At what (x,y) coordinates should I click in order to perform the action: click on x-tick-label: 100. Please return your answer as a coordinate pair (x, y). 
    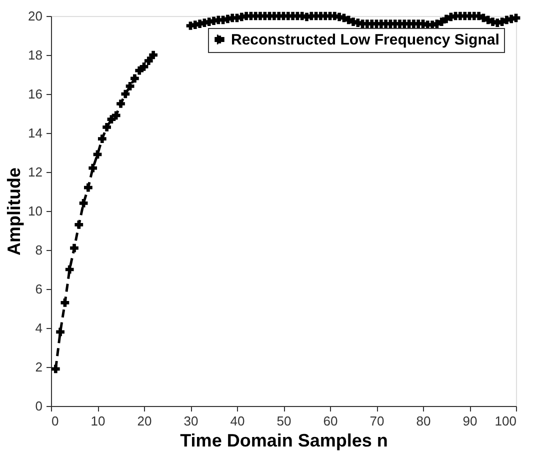
    Looking at the image, I should click on (505, 421).